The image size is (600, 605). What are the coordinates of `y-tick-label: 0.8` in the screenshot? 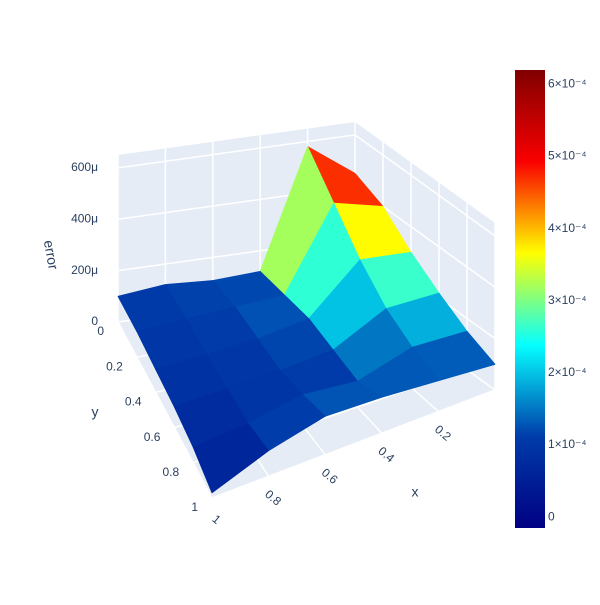 It's located at (171, 472).